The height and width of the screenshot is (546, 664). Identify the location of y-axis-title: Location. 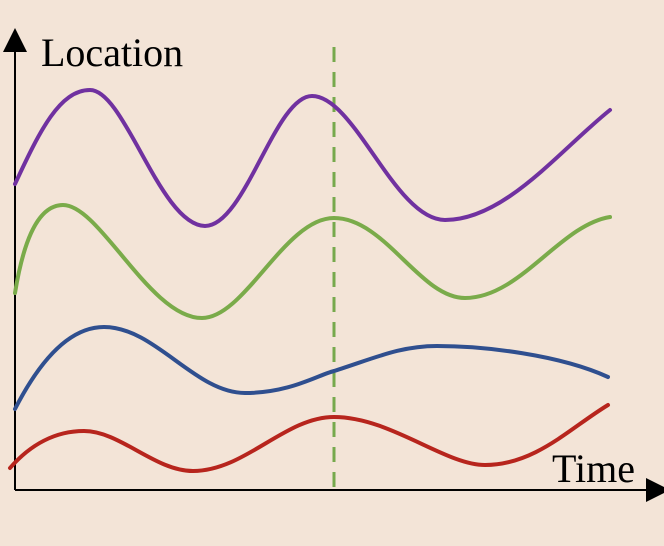
(112, 52).